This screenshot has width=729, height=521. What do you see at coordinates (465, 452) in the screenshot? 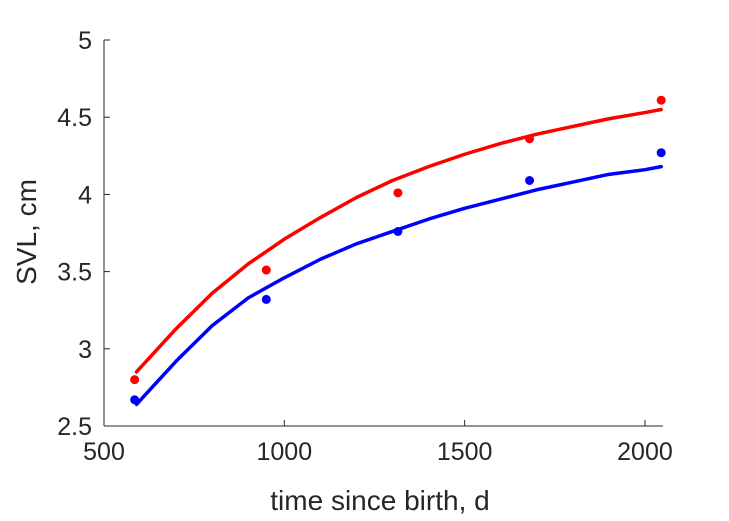
I see `x-tick-label: 1500` at bounding box center [465, 452].